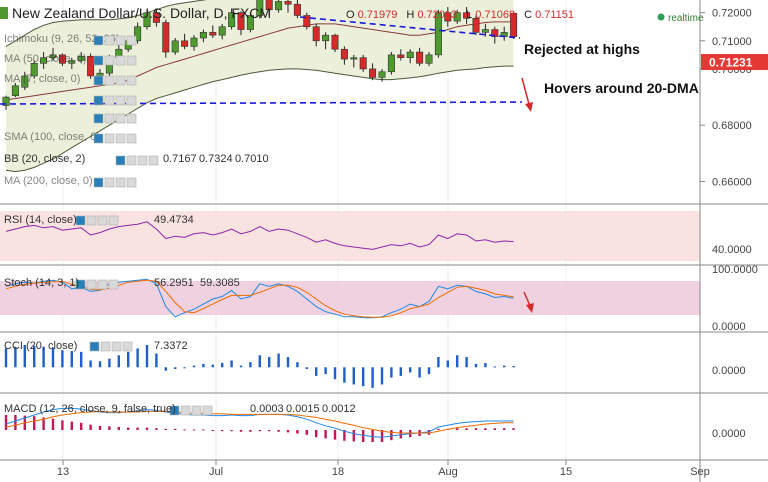 The image size is (768, 482). I want to click on cci-label: CCI (20, close), so click(40, 346).